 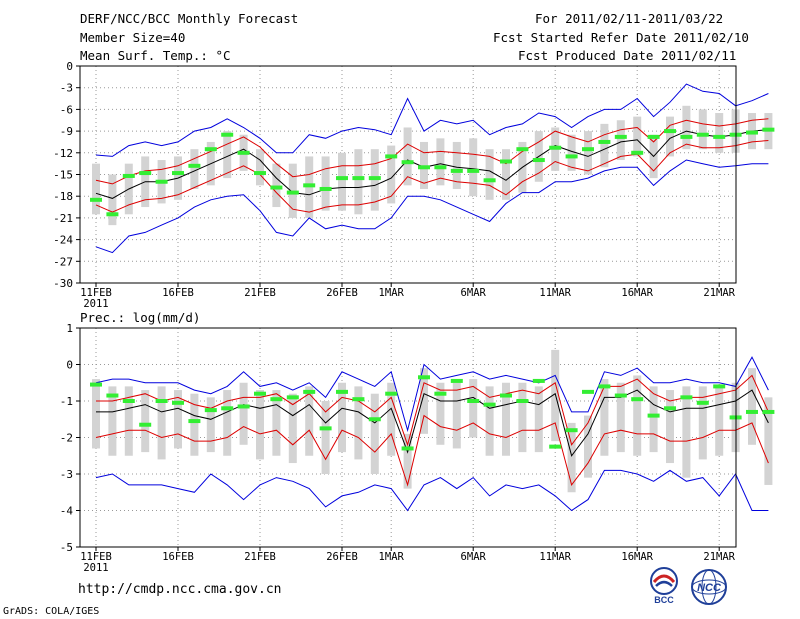 What do you see at coordinates (66, 438) in the screenshot?
I see `y-tick-label: -2` at bounding box center [66, 438].